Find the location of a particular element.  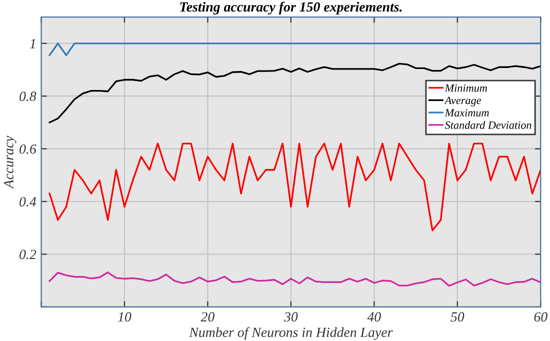

y-tick-label: 0.2 is located at coordinates (28, 255).